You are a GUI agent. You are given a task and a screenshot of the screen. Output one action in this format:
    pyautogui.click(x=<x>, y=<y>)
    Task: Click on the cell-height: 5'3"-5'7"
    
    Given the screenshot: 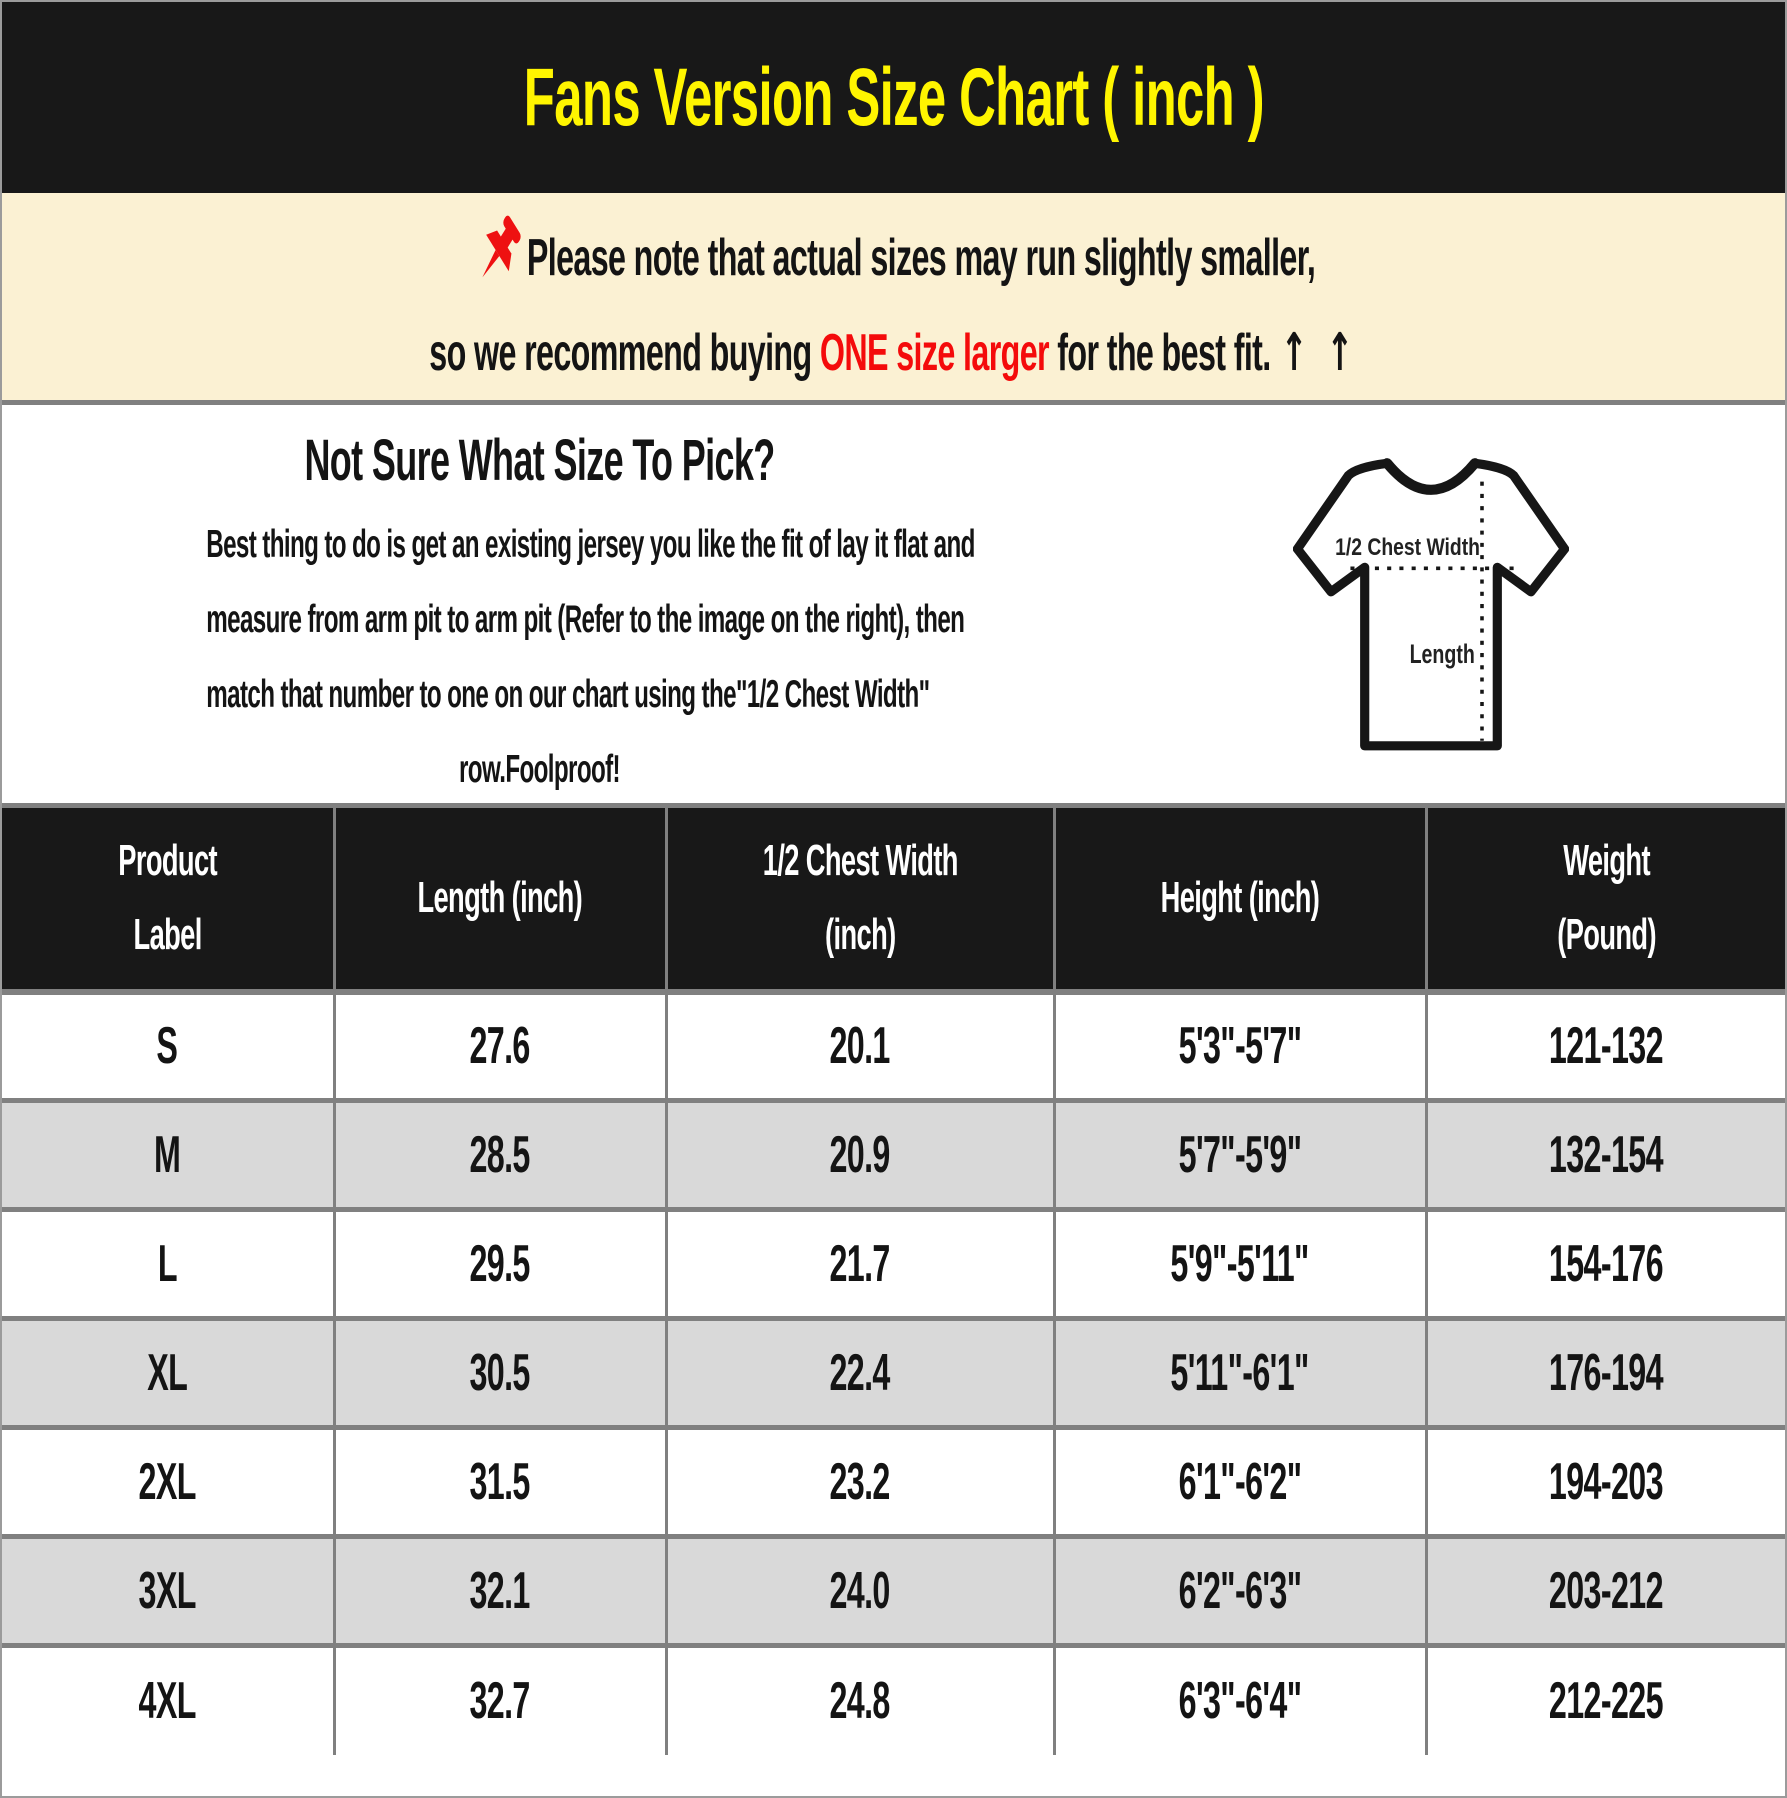 What is the action you would take?
    pyautogui.click(x=1239, y=1047)
    